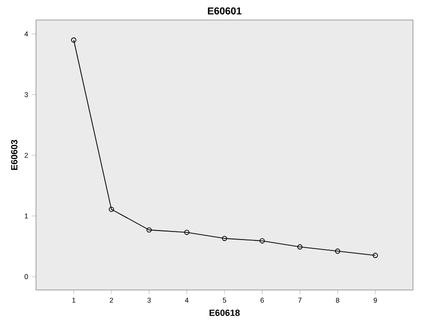 The width and height of the screenshot is (429, 326). I want to click on y-axis-title: E60603, so click(14, 155).